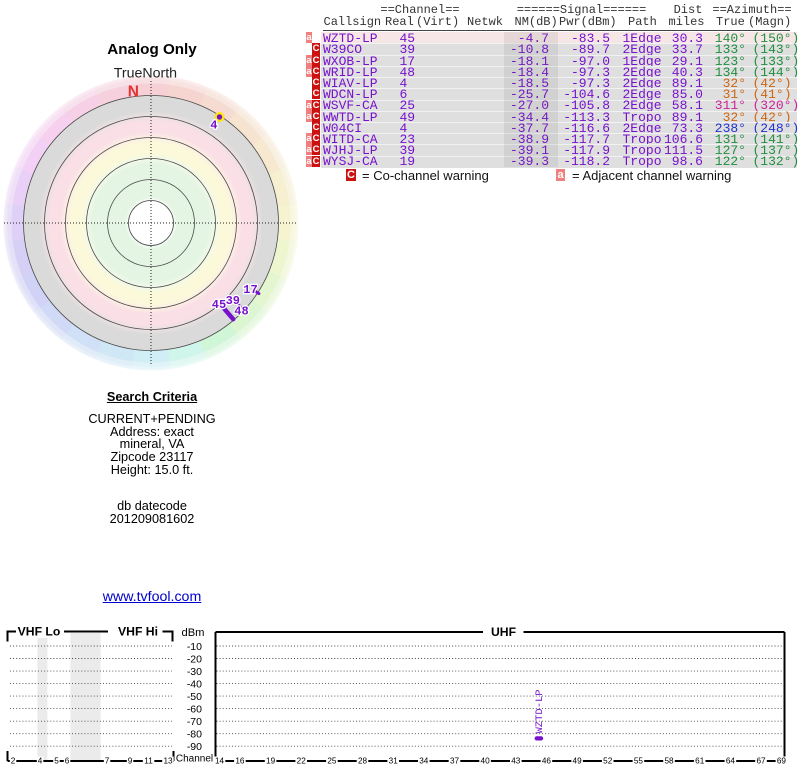 The width and height of the screenshot is (800, 768). What do you see at coordinates (13, 760) in the screenshot?
I see `svg-text: 2` at bounding box center [13, 760].